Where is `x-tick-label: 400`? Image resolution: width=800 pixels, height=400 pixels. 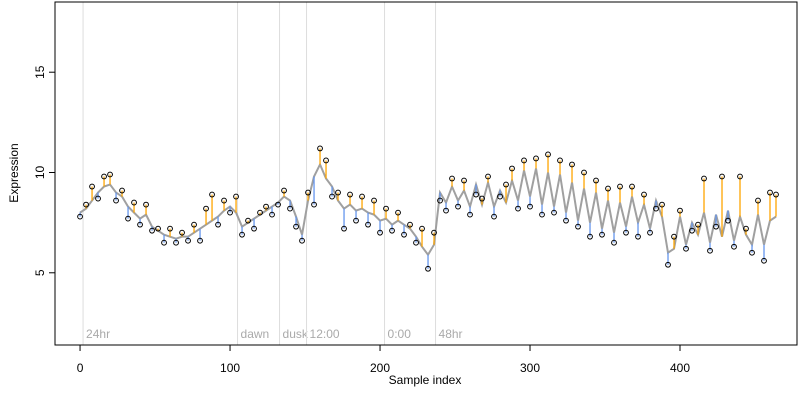 x-tick-label: 400 is located at coordinates (680, 368).